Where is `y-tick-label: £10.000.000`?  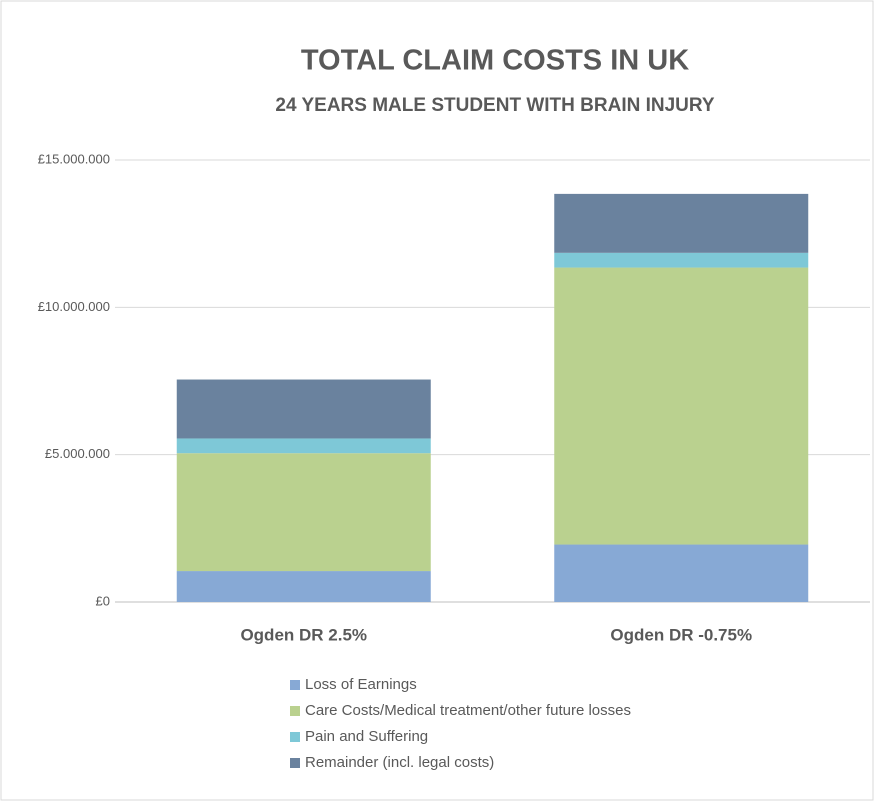 y-tick-label: £10.000.000 is located at coordinates (74, 306).